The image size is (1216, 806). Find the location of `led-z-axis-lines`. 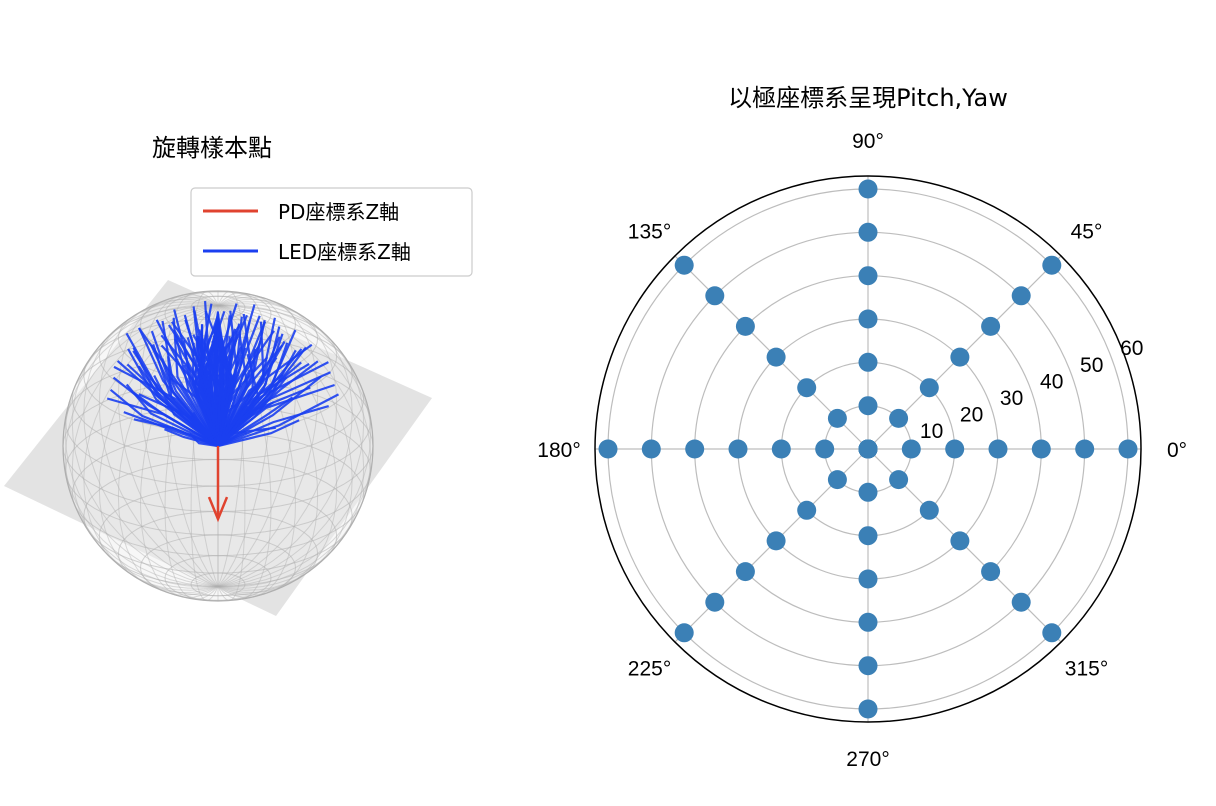

led-z-axis-lines is located at coordinates (223, 374).